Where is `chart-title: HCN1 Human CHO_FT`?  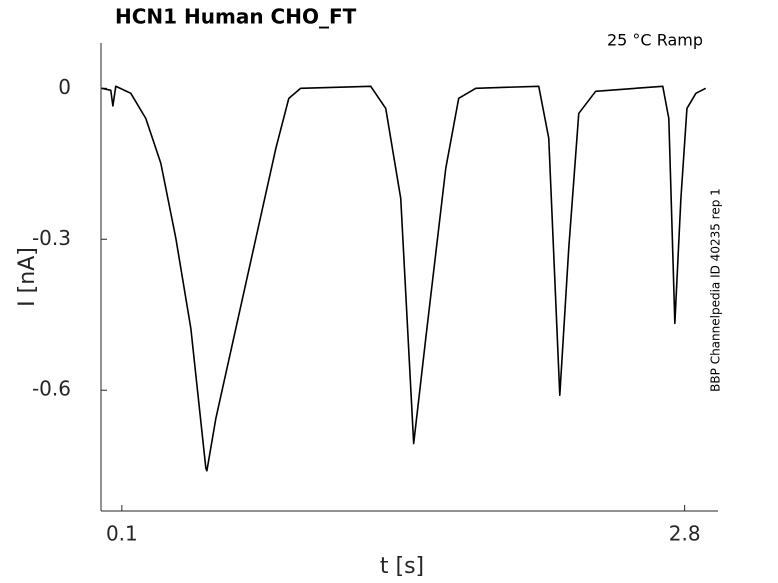
chart-title: HCN1 Human CHO_FT is located at coordinates (236, 17).